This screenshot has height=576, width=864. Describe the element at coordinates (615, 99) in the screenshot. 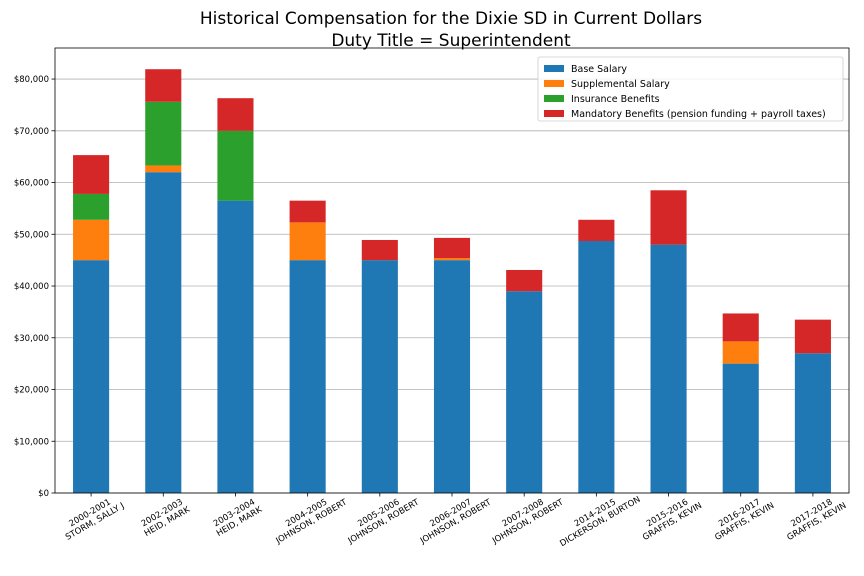

I see `legend-label: Insurance Benefits` at that location.